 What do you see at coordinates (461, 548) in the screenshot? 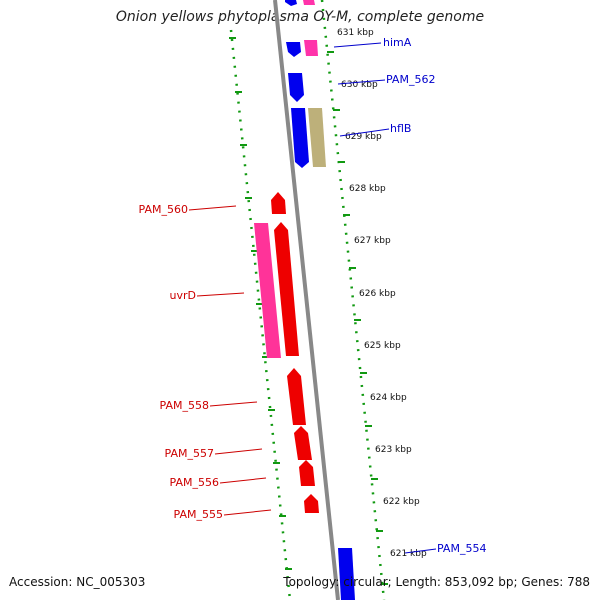
I see `gene-label-PAM_554: PAM_554` at bounding box center [461, 548].